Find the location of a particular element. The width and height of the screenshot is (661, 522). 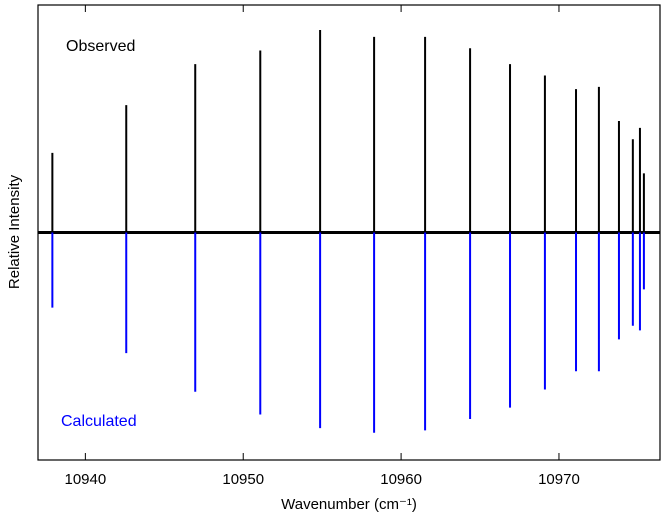

x-axis-label: Wavenumber (cm⁻¹) is located at coordinates (349, 504).